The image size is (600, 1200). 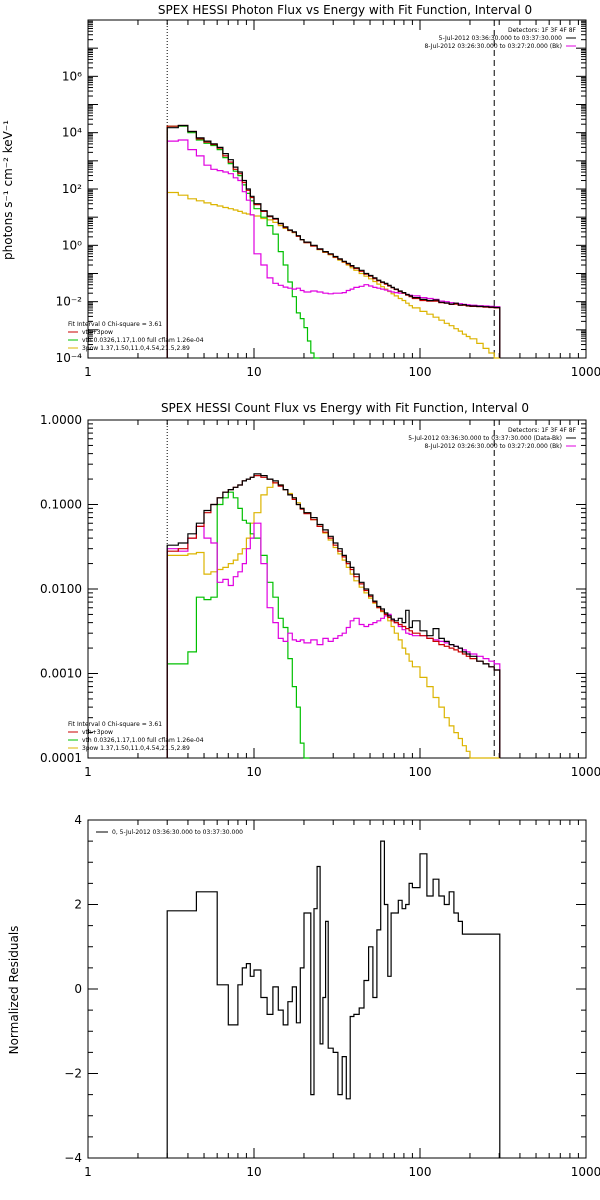 I want to click on y-tick-label: 0.0001, so click(x=61, y=758).